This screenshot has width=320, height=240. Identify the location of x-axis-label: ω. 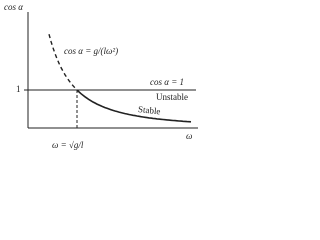
(189, 136).